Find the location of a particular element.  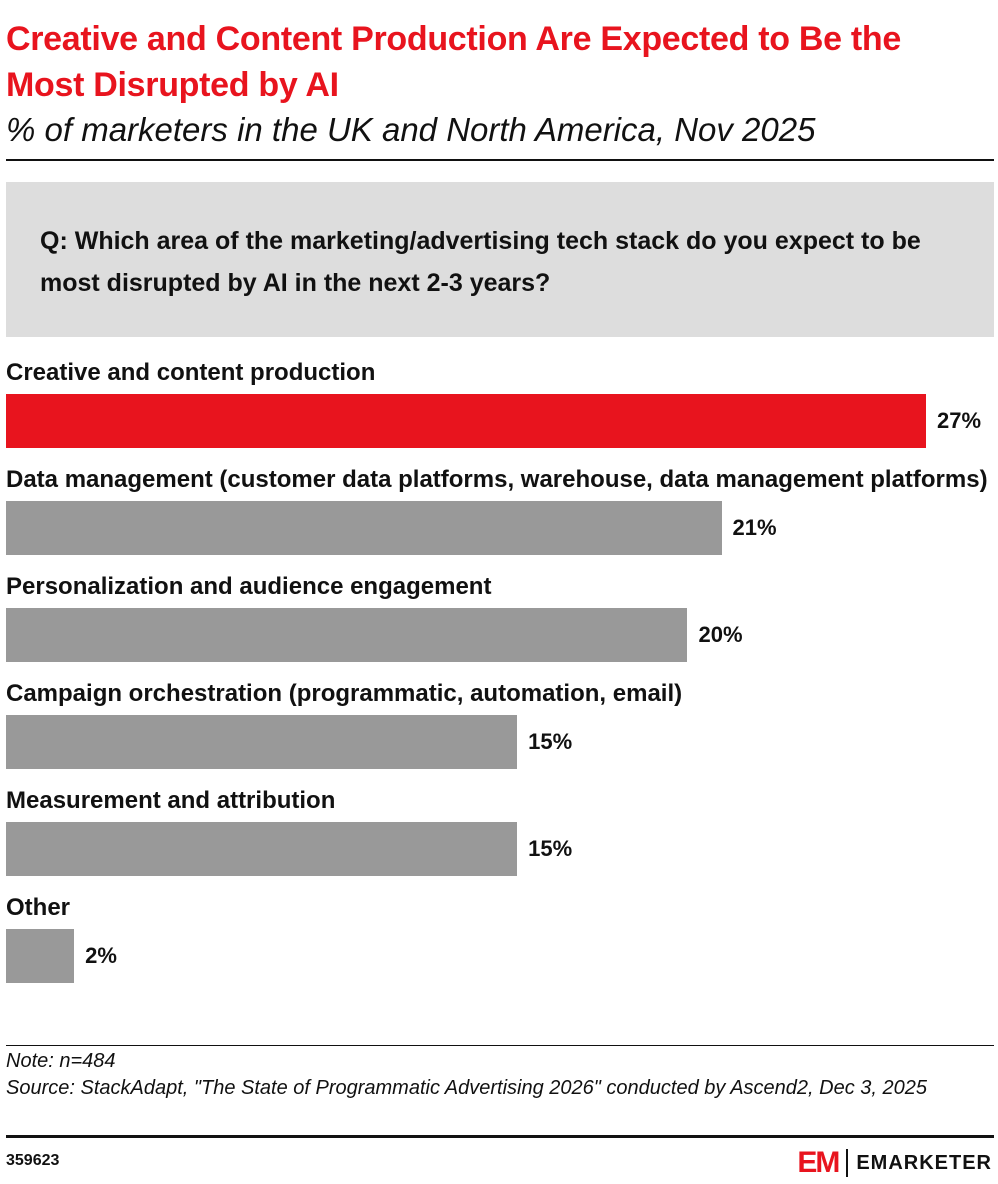

note: Note: n=484 is located at coordinates (61, 1061).